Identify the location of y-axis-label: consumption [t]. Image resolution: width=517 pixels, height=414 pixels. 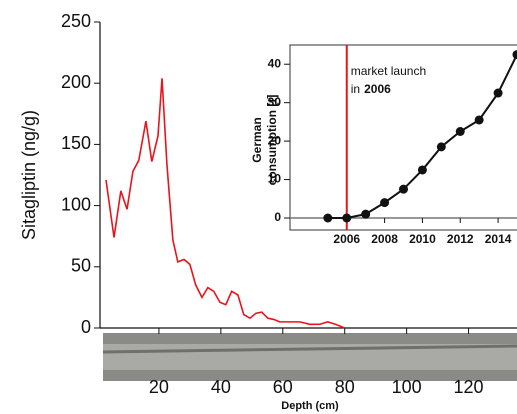
(272, 140).